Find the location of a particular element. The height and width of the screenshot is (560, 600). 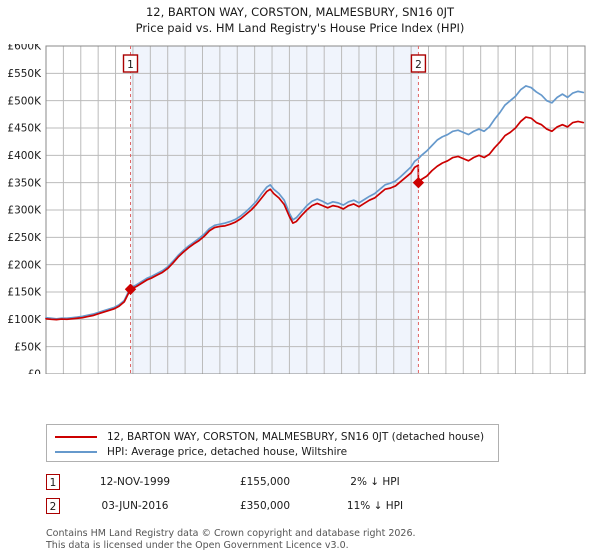

y-axis-tick-label: £250K is located at coordinates (24, 238).